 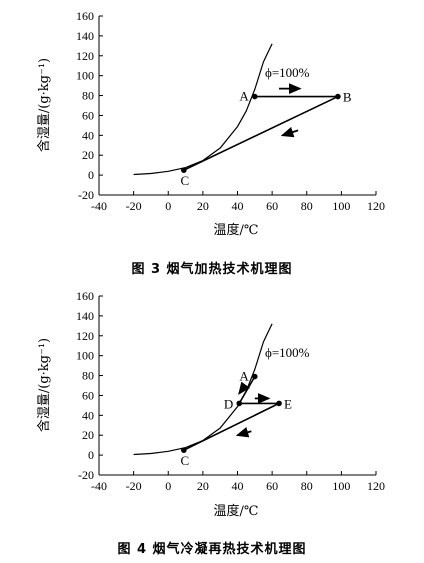 I want to click on chart-4-saturation-curve, so click(x=203, y=389).